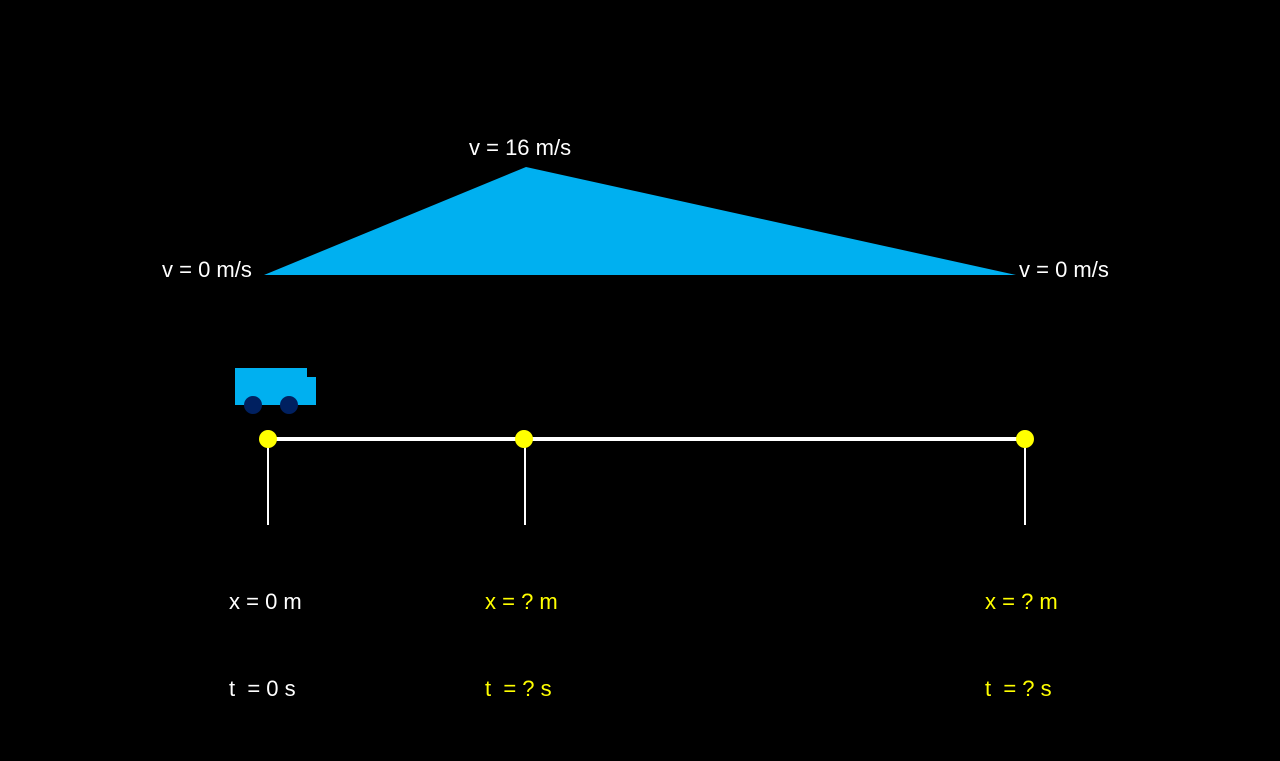 This screenshot has height=761, width=1280. I want to click on point-label-start: x = 0 m t = 0 s, so click(265, 645).